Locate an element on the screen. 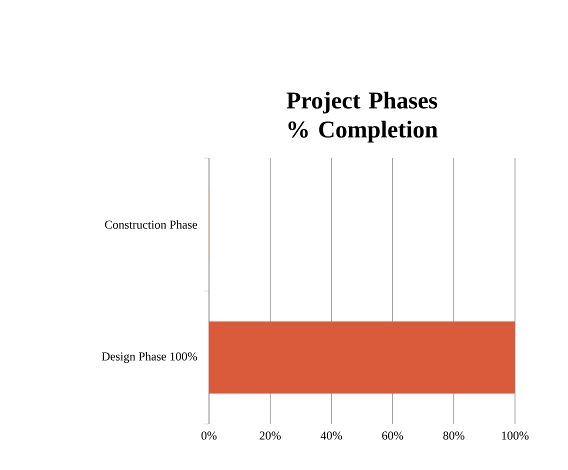  y-tick-label: Design Phase 100% is located at coordinates (150, 357).